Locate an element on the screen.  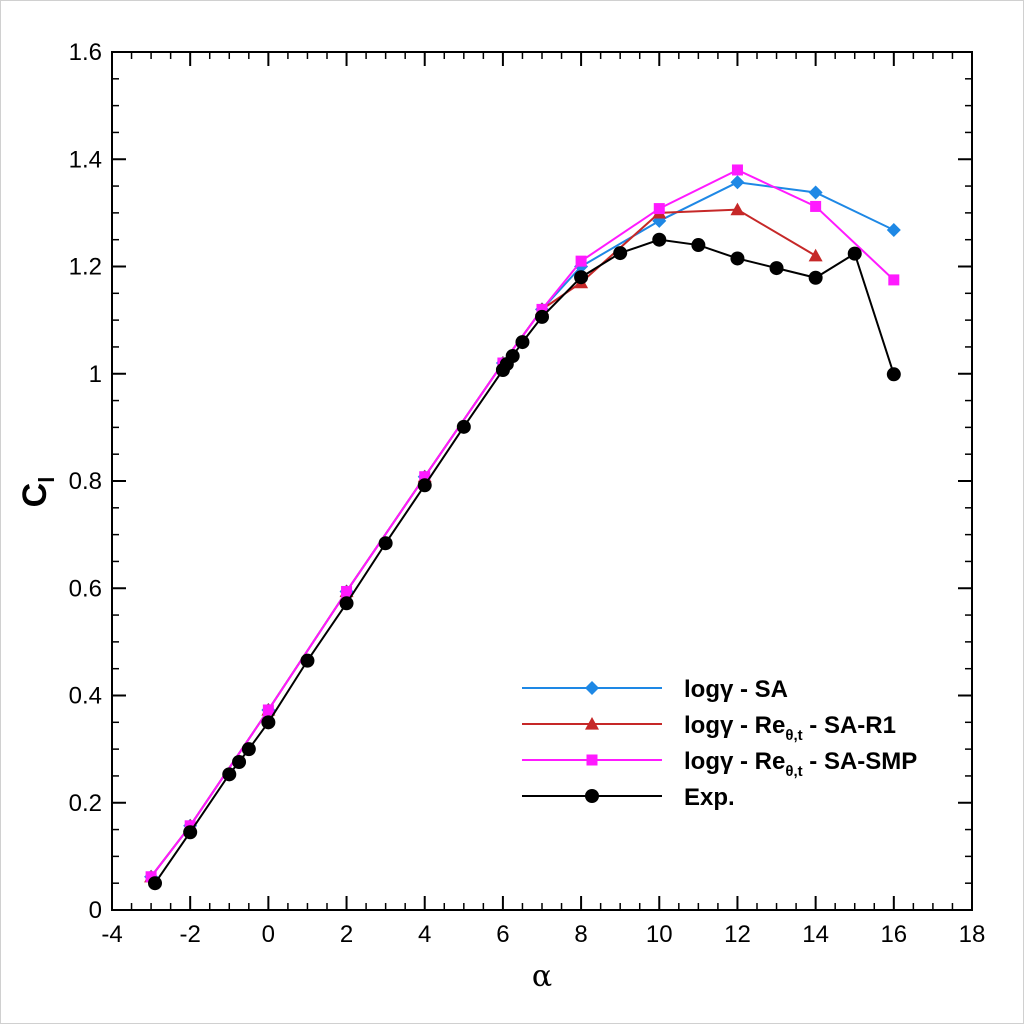
y-axis-title-main: C is located at coordinates (35, 495).